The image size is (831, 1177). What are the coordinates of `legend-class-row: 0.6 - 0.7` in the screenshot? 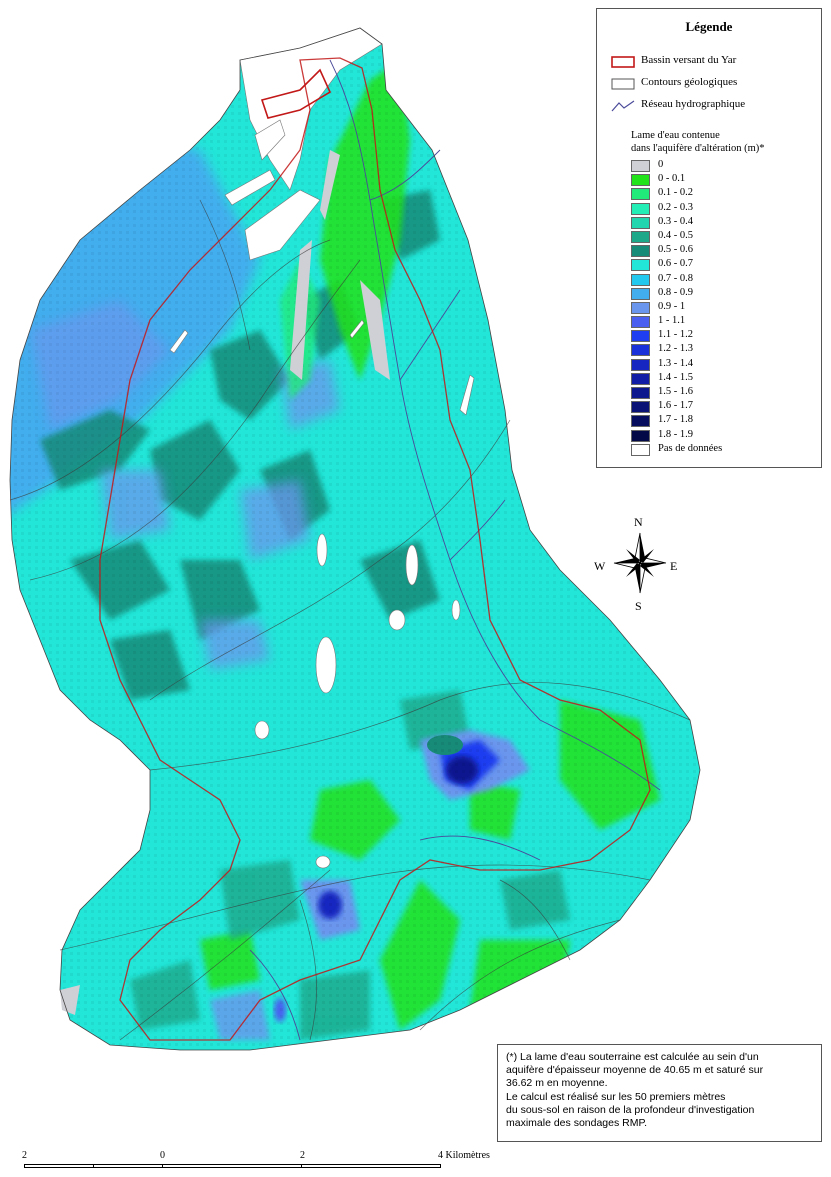 It's located at (724, 265).